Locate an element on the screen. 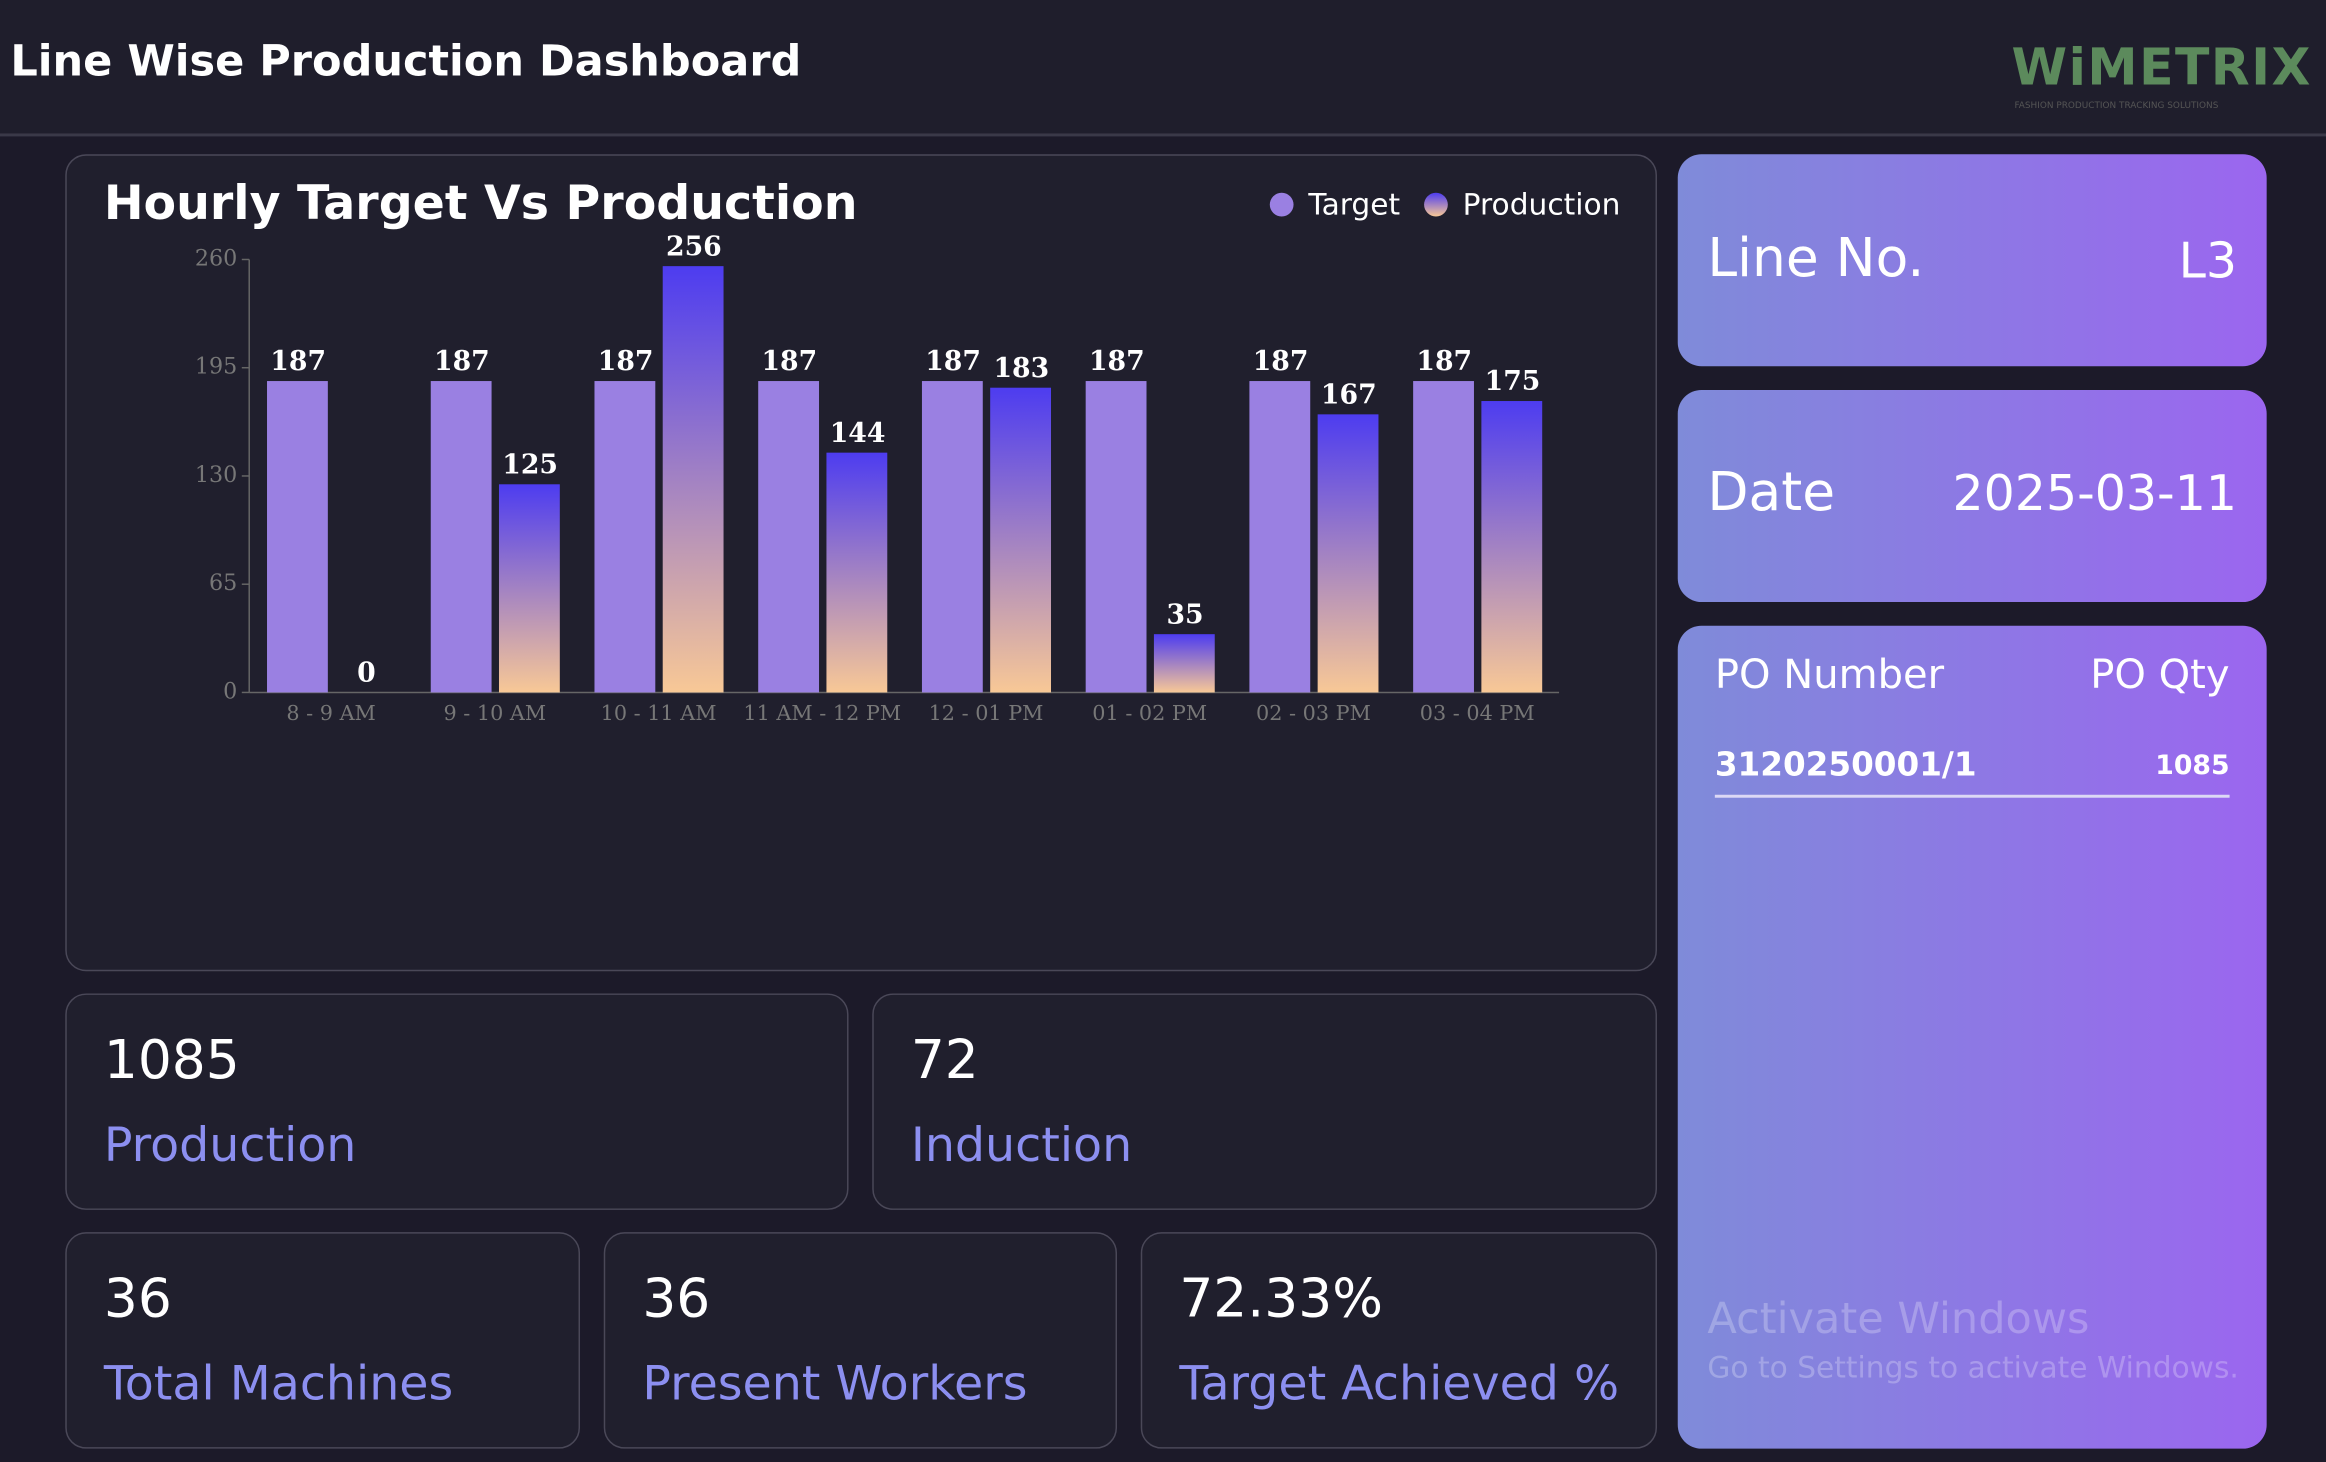  po-header: PO Number is located at coordinates (1829, 675).